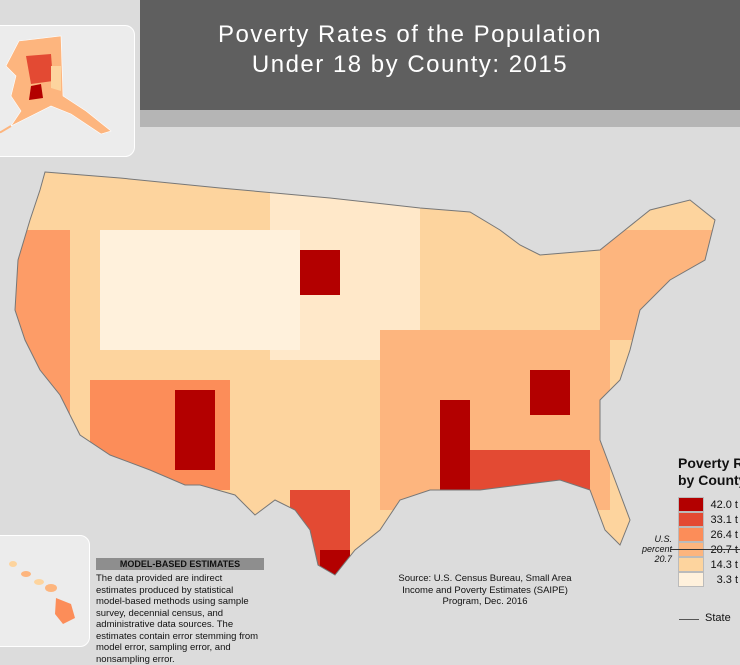  What do you see at coordinates (195, 430) in the screenshot?
I see `navajo-region` at bounding box center [195, 430].